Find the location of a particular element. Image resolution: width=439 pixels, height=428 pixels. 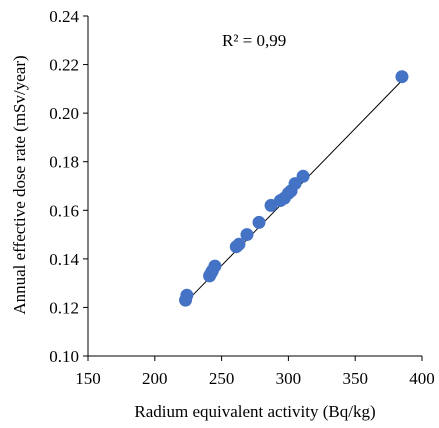

r-squared-annotation: R² = 0,99 is located at coordinates (254, 40).